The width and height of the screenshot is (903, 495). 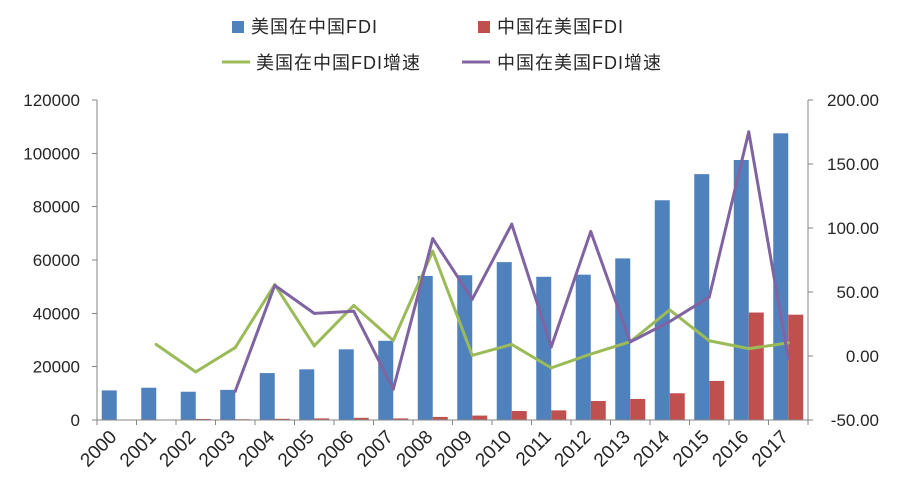 I want to click on bar-us-fdi-in-china-2006, so click(x=346, y=384).